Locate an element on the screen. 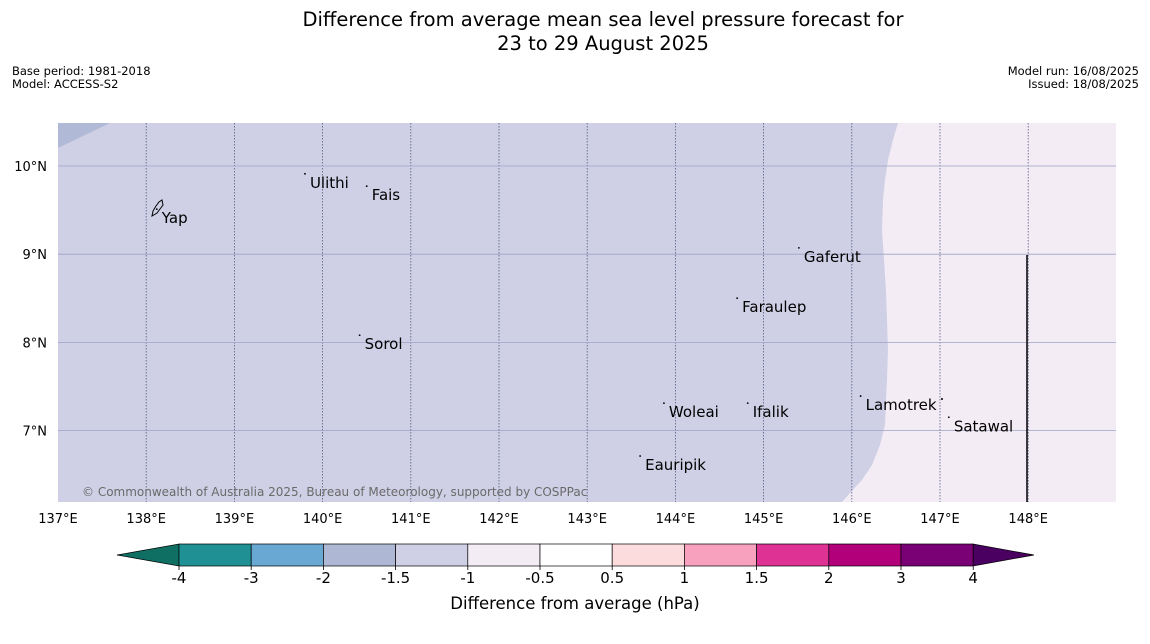  meta-right: Model run: 16/08/2025 Issued: 18/08/2025 is located at coordinates (1073, 78).